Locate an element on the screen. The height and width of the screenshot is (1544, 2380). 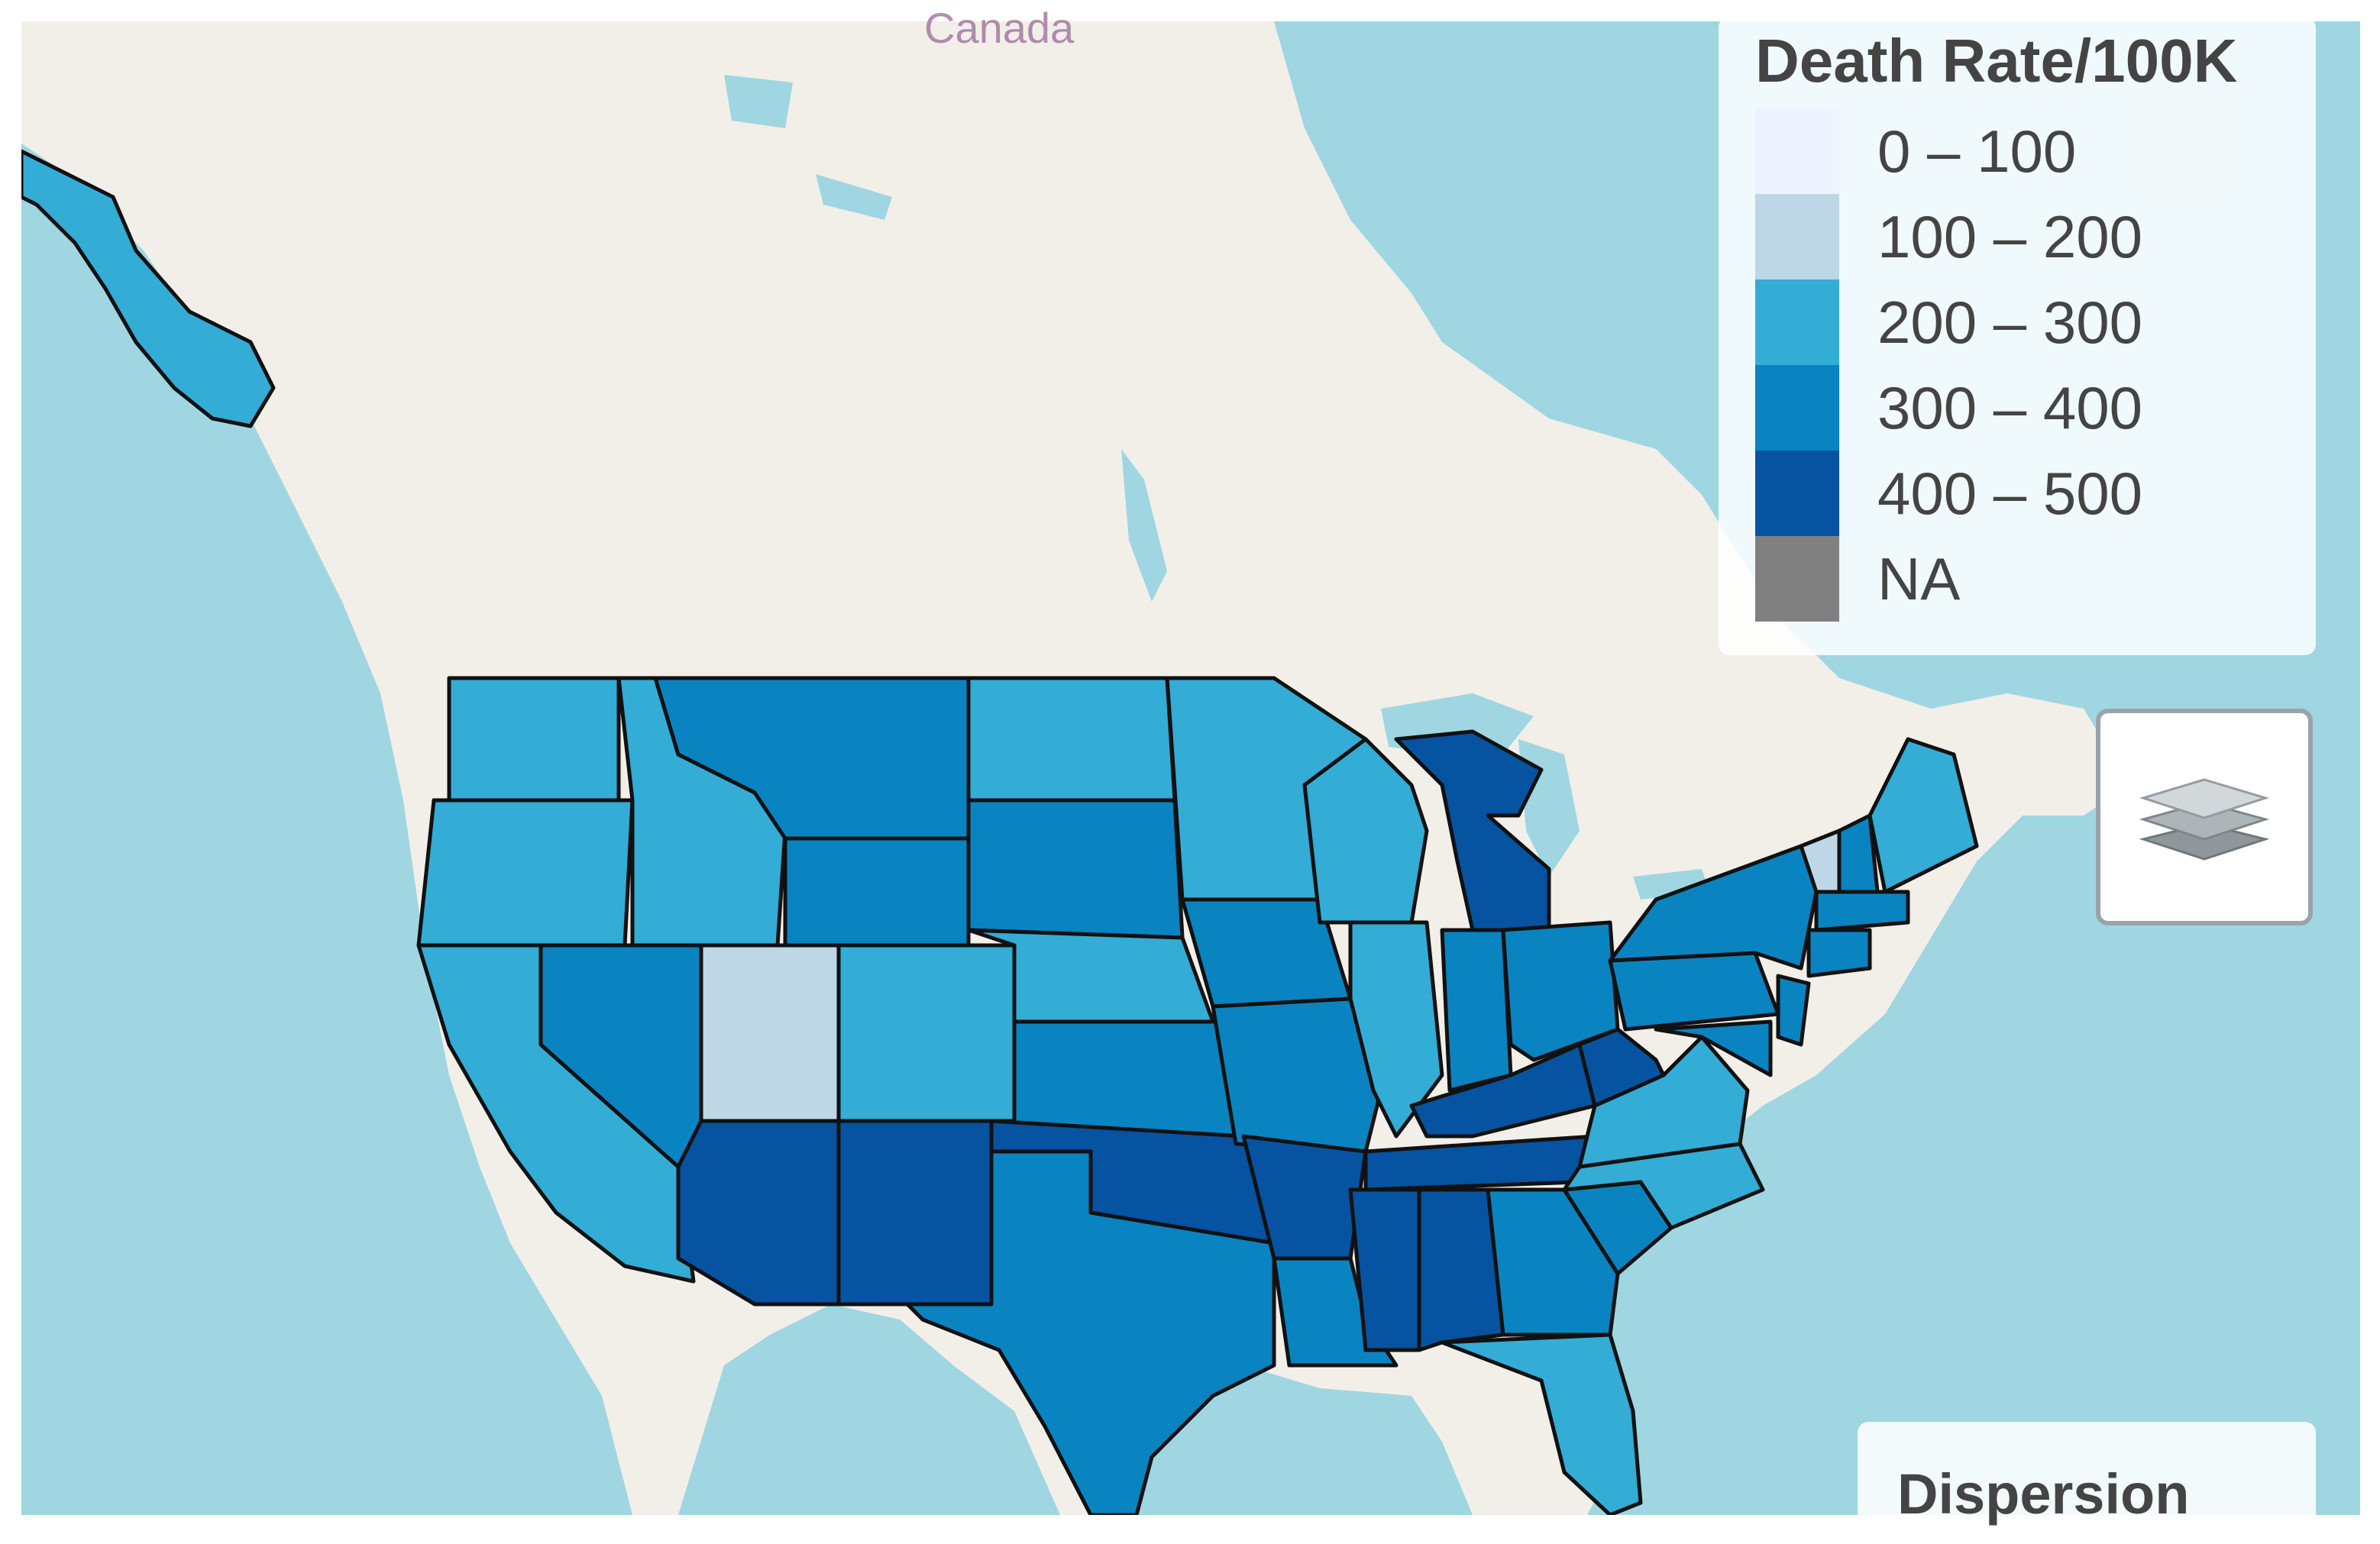
legend-item: NA is located at coordinates (2035, 579).